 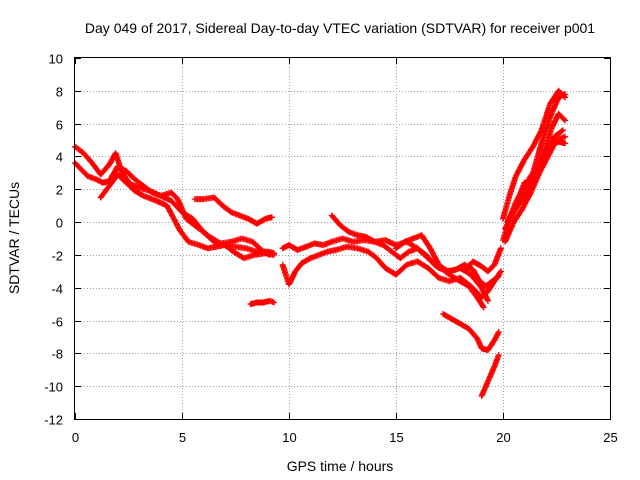 What do you see at coordinates (57, 322) in the screenshot?
I see `y-tick-label: -6` at bounding box center [57, 322].